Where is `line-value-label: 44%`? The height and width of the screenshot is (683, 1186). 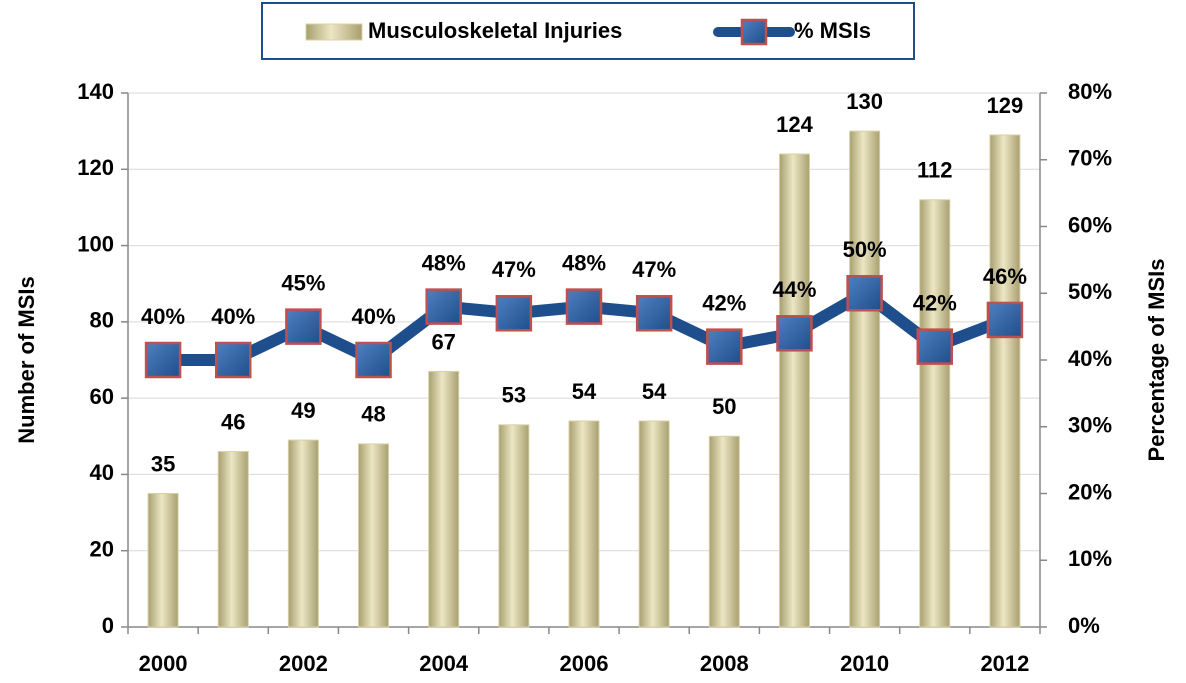
line-value-label: 44% is located at coordinates (794, 289).